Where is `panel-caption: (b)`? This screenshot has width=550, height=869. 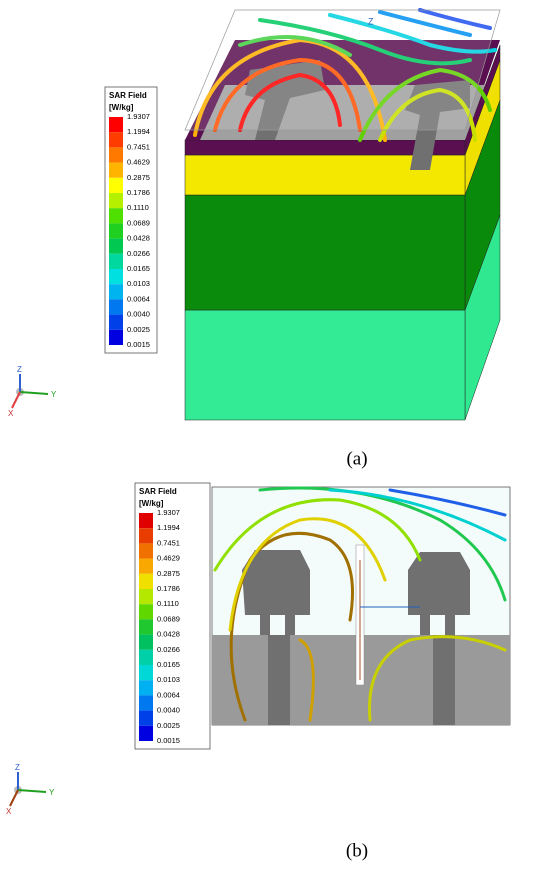 panel-caption: (b) is located at coordinates (357, 850).